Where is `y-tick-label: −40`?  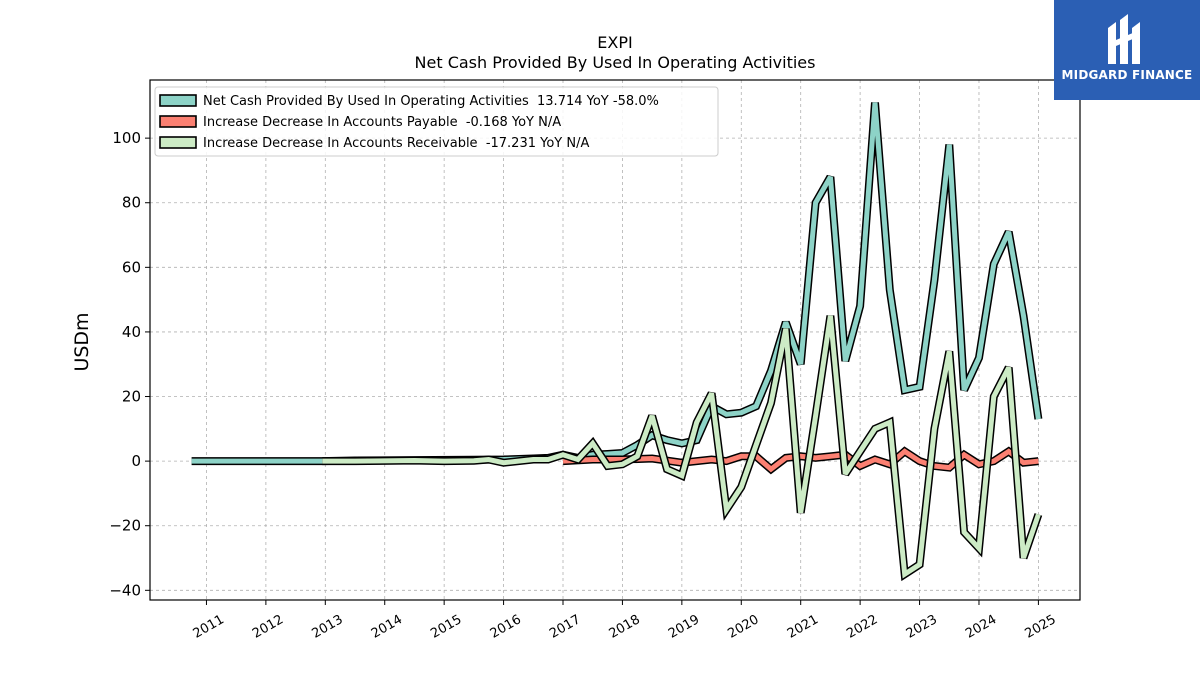 y-tick-label: −40 is located at coordinates (125, 590).